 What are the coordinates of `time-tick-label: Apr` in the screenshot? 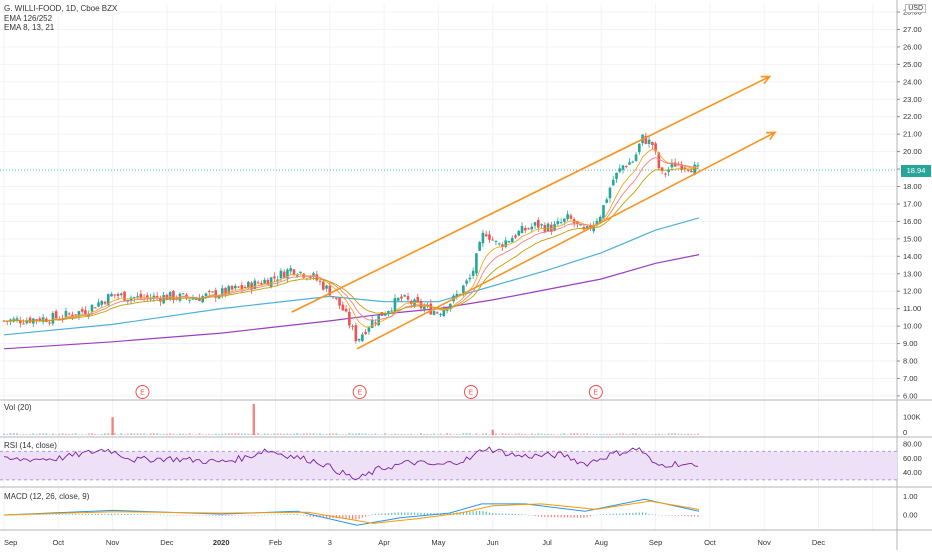 It's located at (384, 542).